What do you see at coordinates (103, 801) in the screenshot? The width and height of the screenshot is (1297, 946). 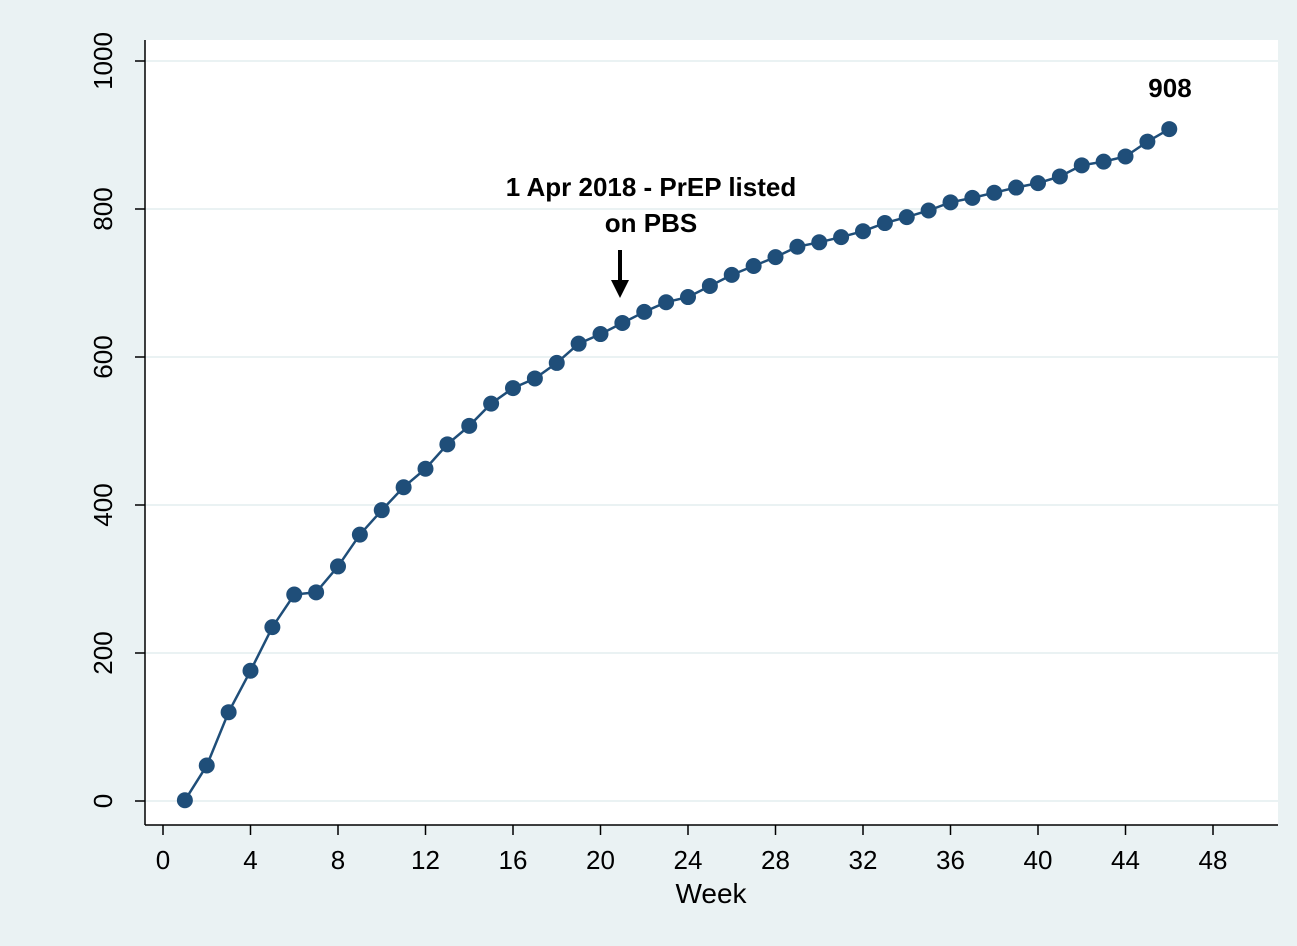 I see `y-tick-label: 0` at bounding box center [103, 801].